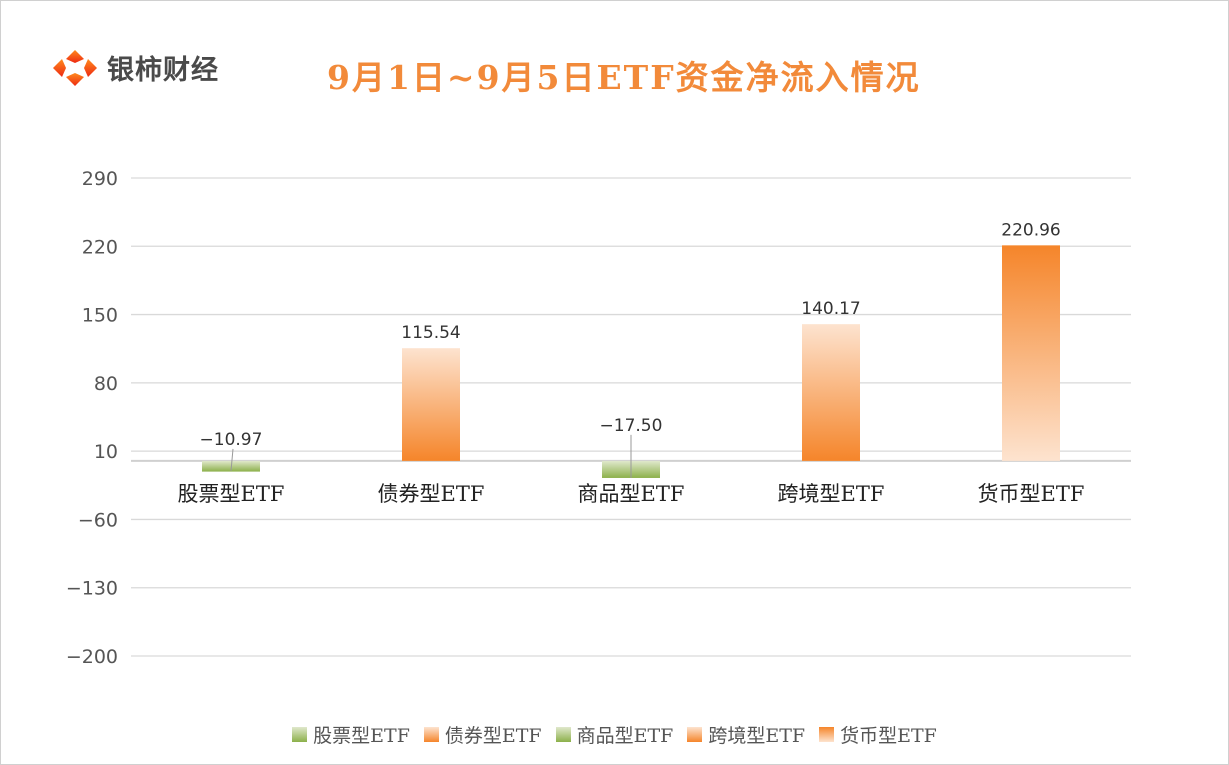 The image size is (1229, 765). I want to click on legend-item: 股票型ETF, so click(351, 734).